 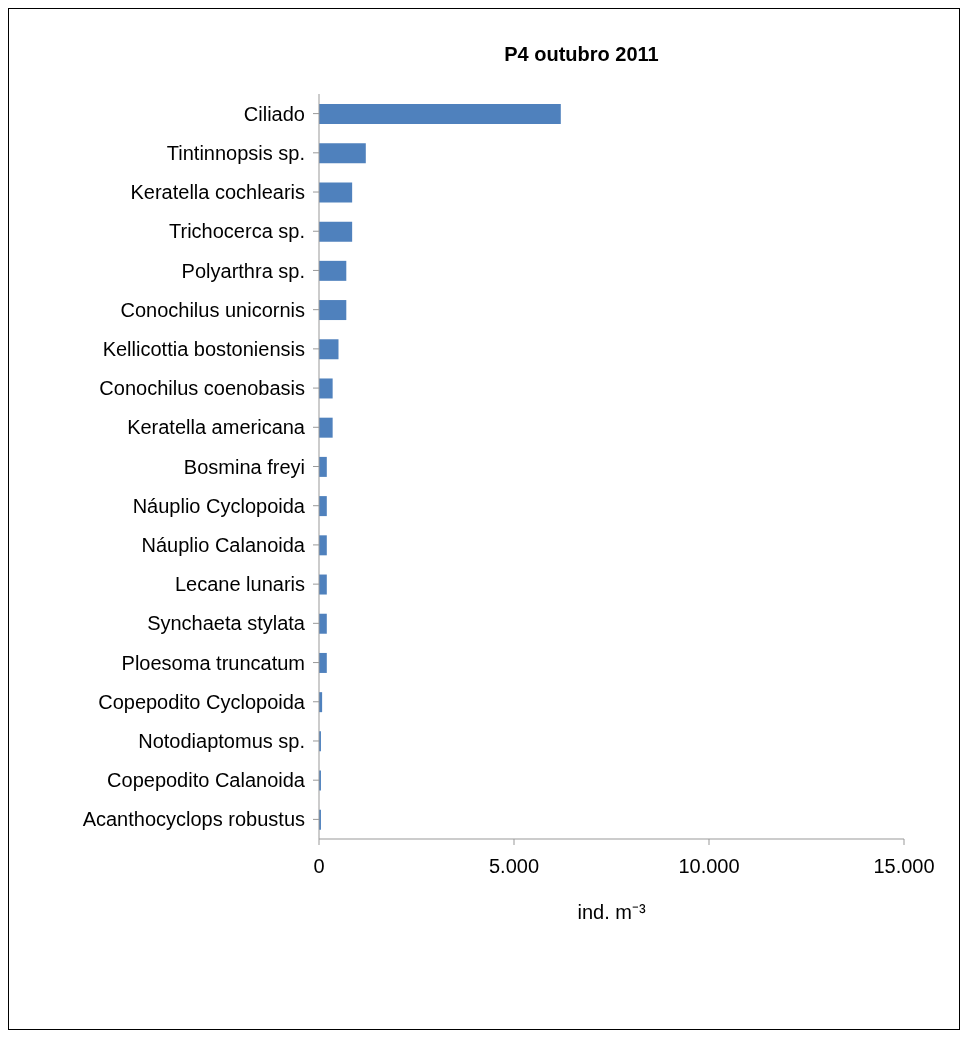 What do you see at coordinates (709, 866) in the screenshot?
I see `x-tick-label: 10.000` at bounding box center [709, 866].